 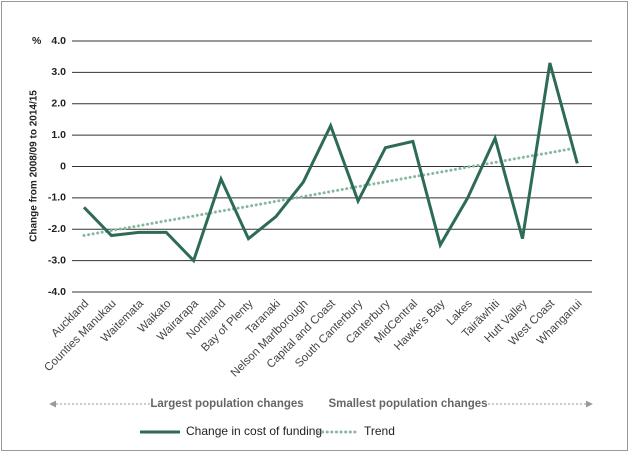 What do you see at coordinates (58, 72) in the screenshot?
I see `y-tick-label: 3.0` at bounding box center [58, 72].